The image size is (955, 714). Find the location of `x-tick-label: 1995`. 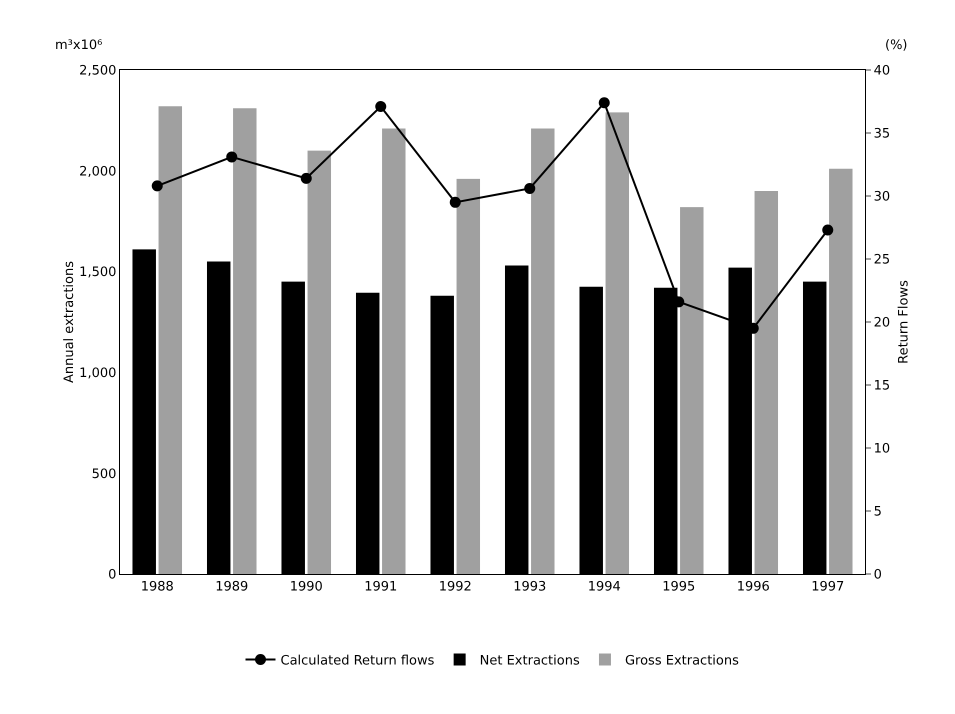

x-tick-label: 1995 is located at coordinates (679, 587).